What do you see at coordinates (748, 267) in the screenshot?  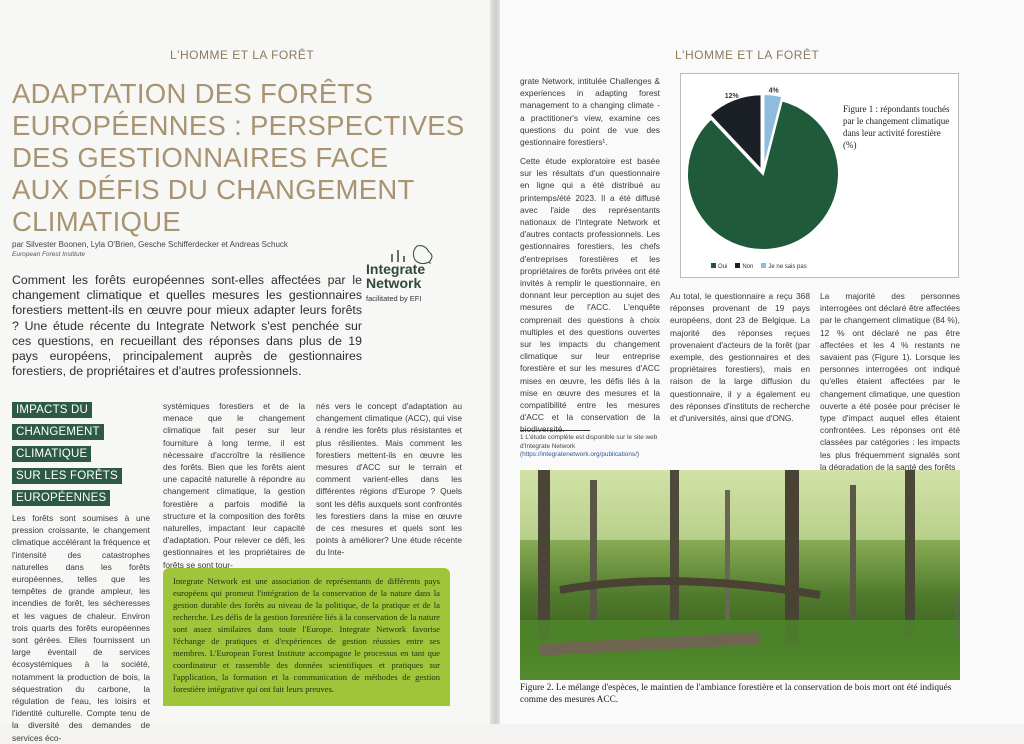 I see `legend-label: Non` at bounding box center [748, 267].